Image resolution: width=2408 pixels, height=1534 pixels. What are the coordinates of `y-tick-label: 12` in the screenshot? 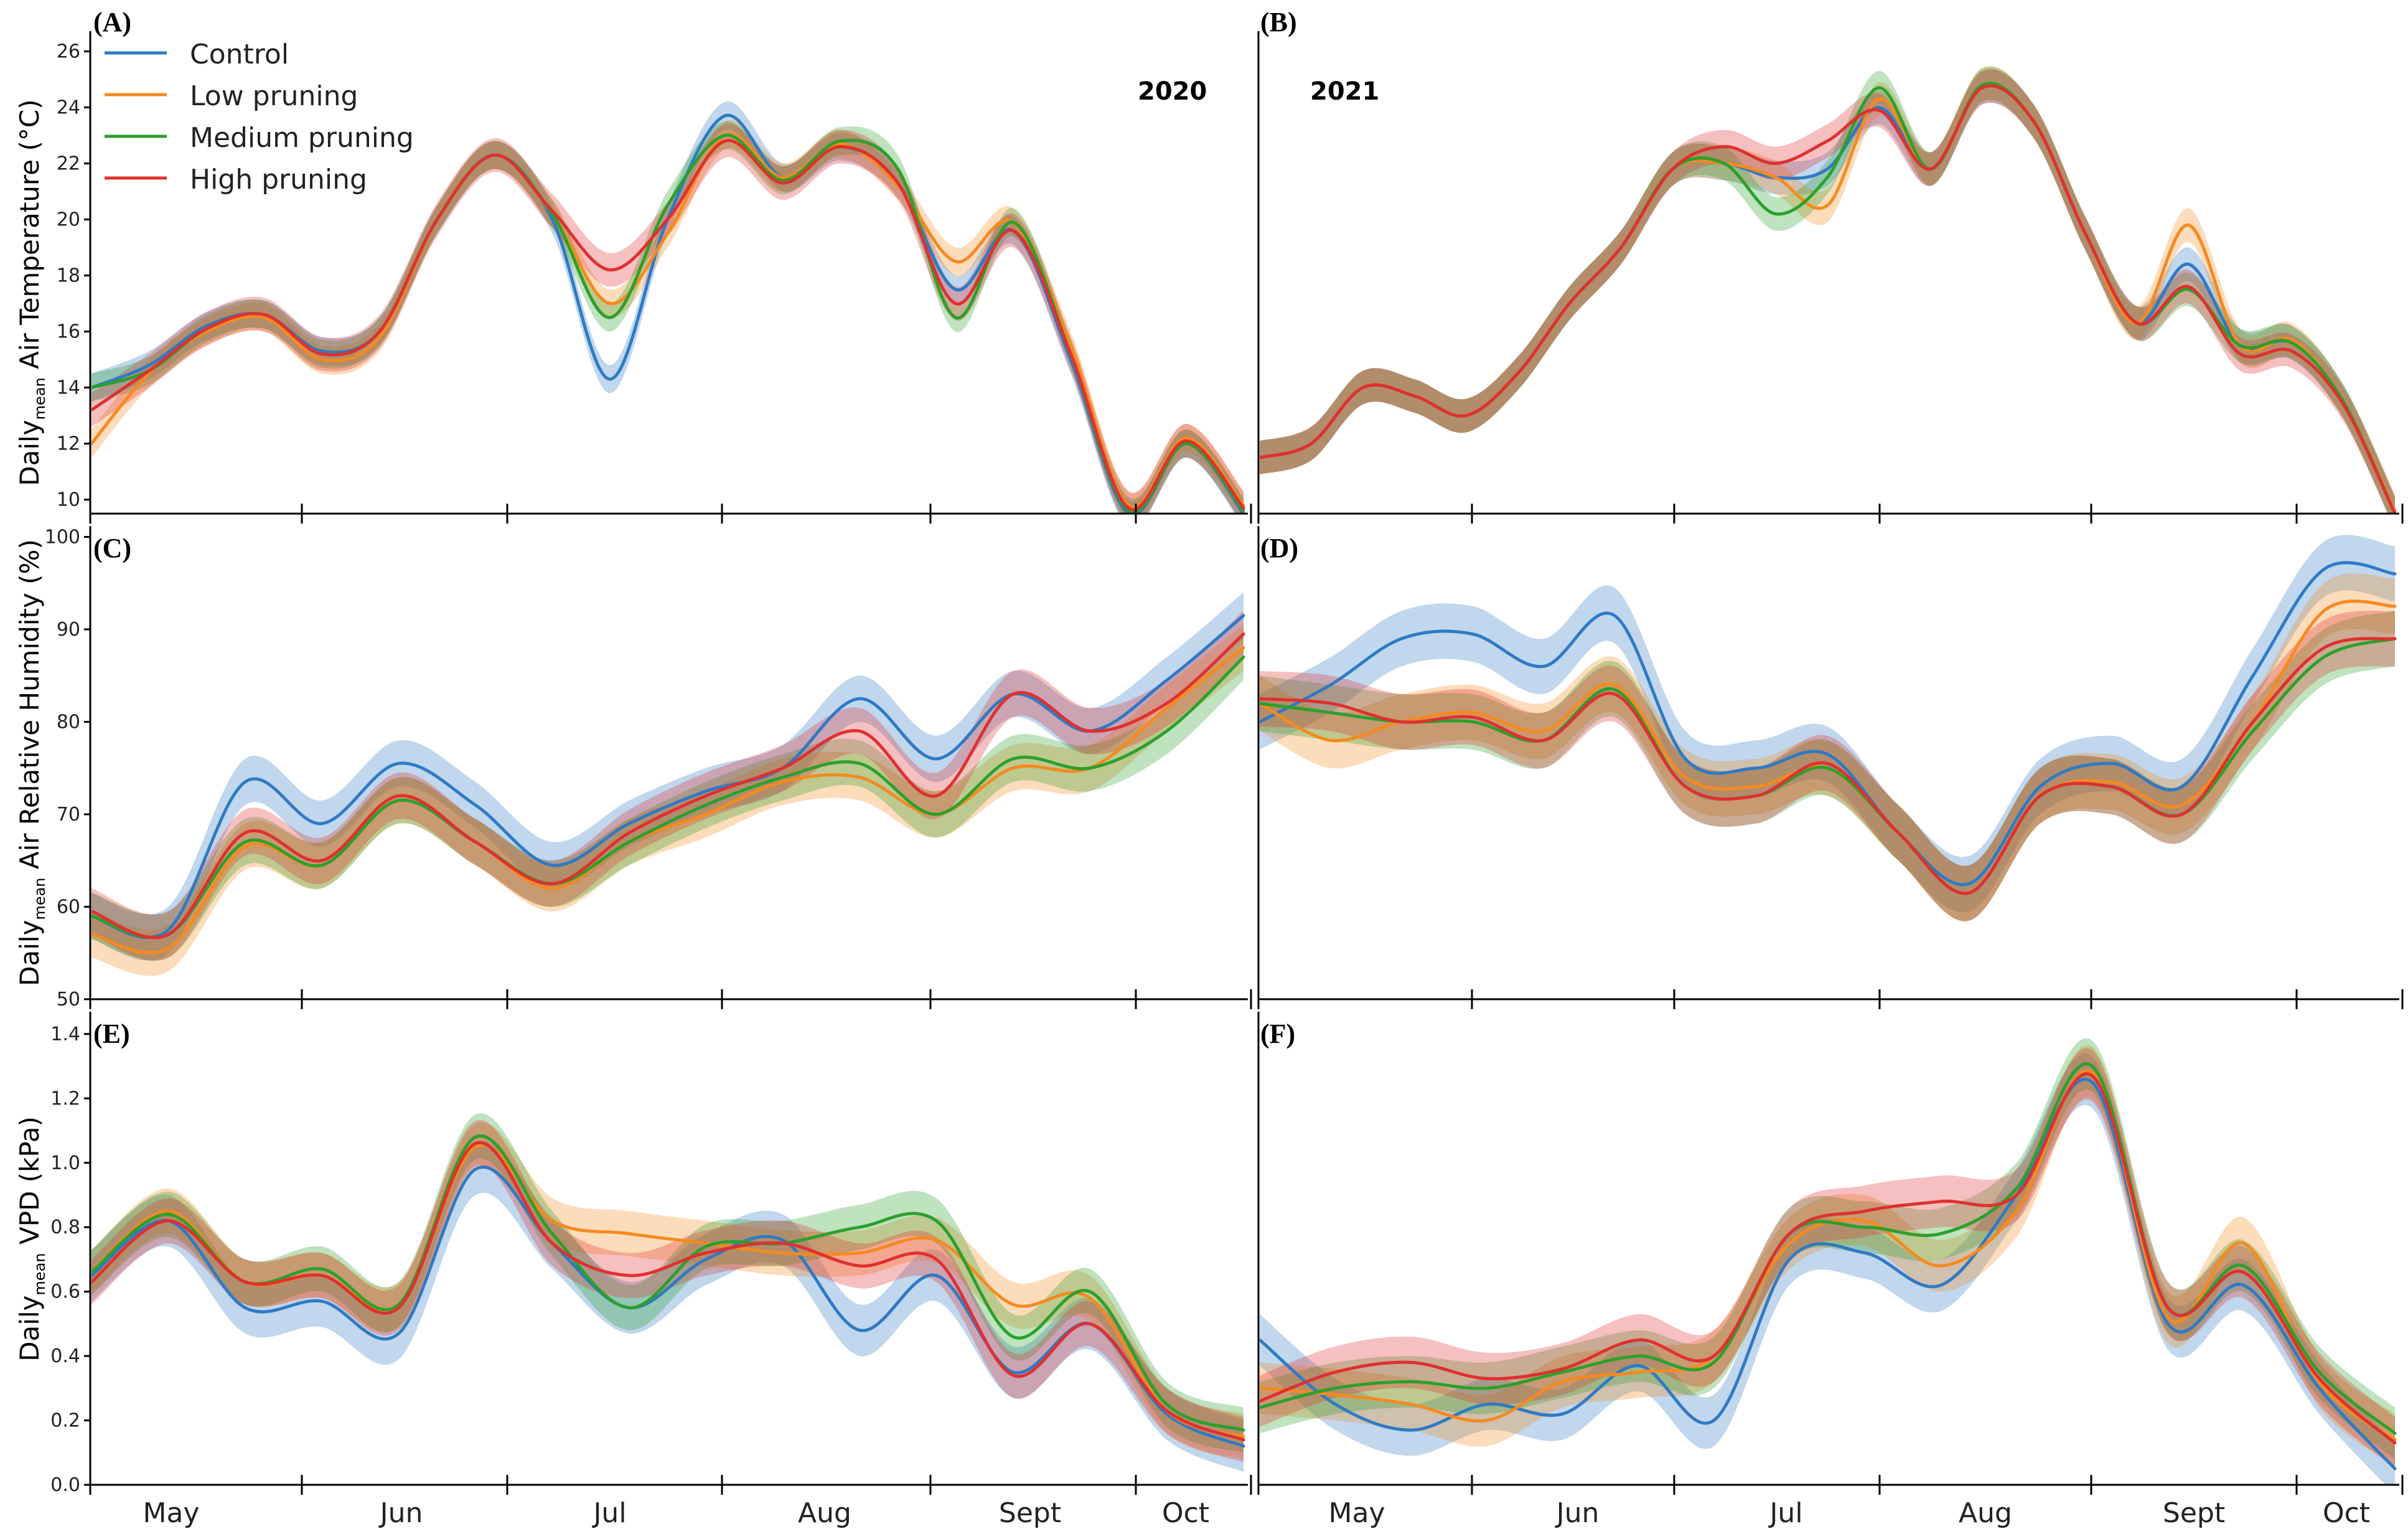 It's located at (68, 444).